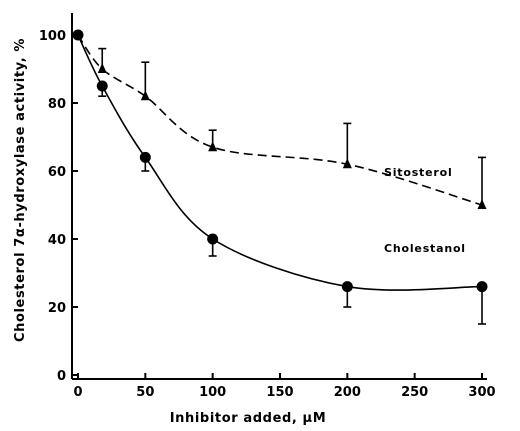  What do you see at coordinates (481, 392) in the screenshot?
I see `x-tick-label: 300` at bounding box center [481, 392].